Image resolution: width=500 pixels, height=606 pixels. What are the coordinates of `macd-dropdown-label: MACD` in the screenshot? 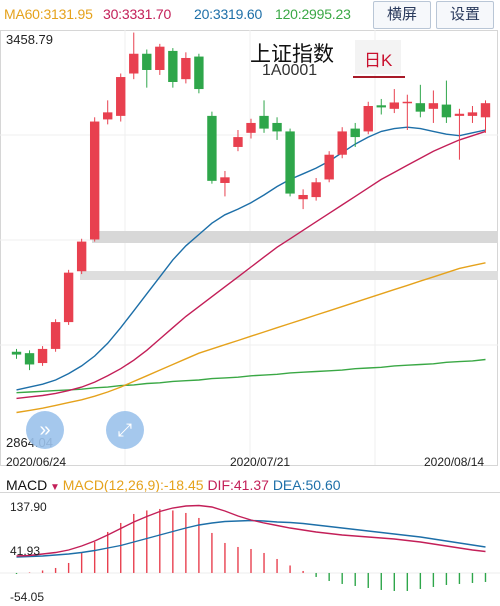 It's located at (27, 485).